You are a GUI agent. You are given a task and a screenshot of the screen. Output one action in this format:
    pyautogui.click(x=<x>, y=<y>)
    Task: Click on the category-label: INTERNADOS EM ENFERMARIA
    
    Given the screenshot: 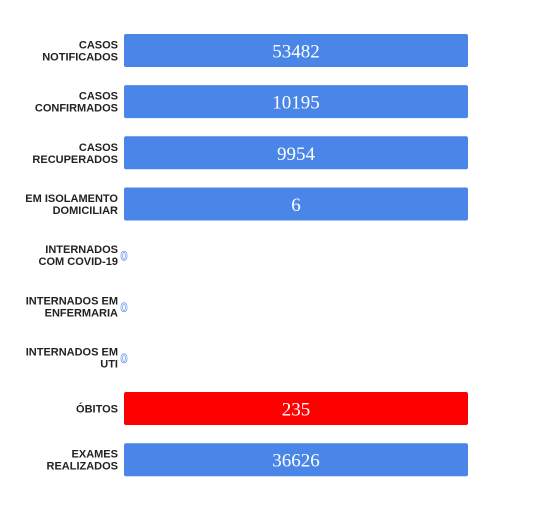 What is the action you would take?
    pyautogui.click(x=72, y=307)
    